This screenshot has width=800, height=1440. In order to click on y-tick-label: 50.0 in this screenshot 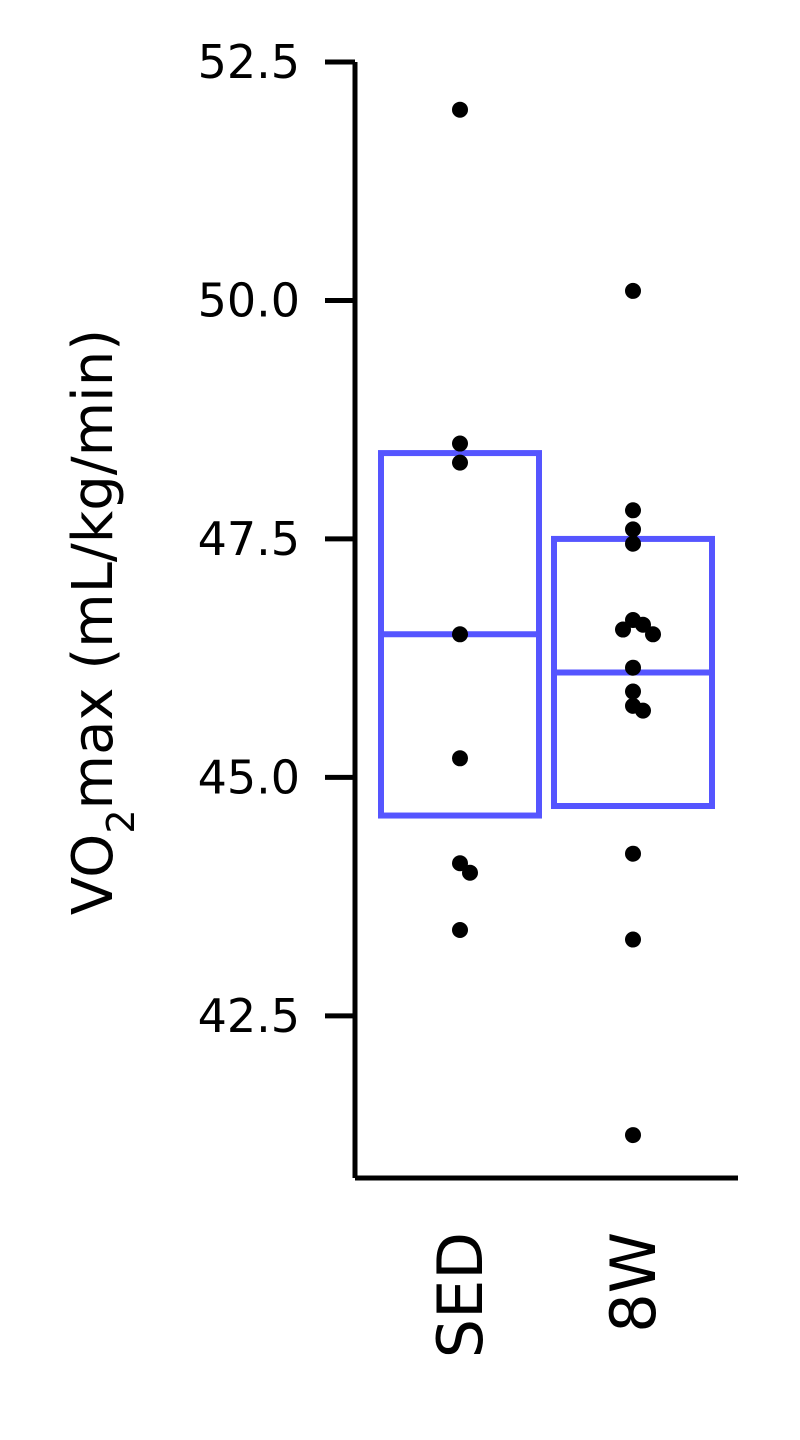, I will do `click(249, 300)`.